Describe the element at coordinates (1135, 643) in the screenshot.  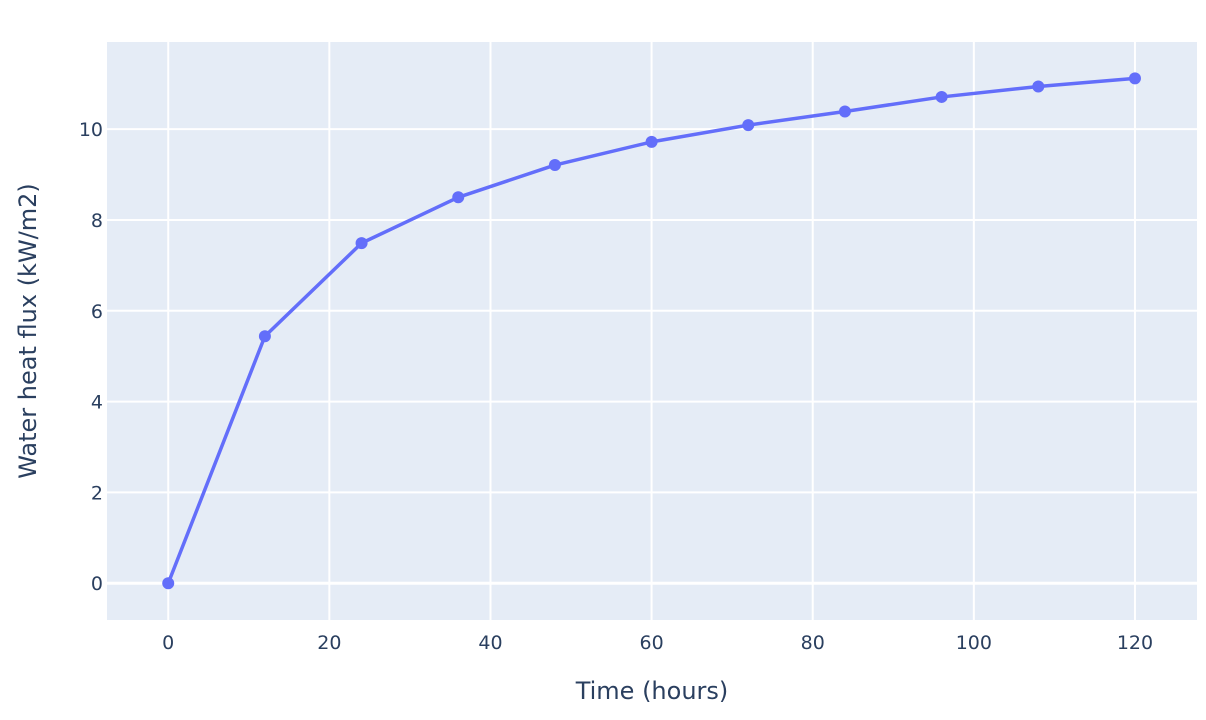
I see `x-tick-label: 120` at that location.